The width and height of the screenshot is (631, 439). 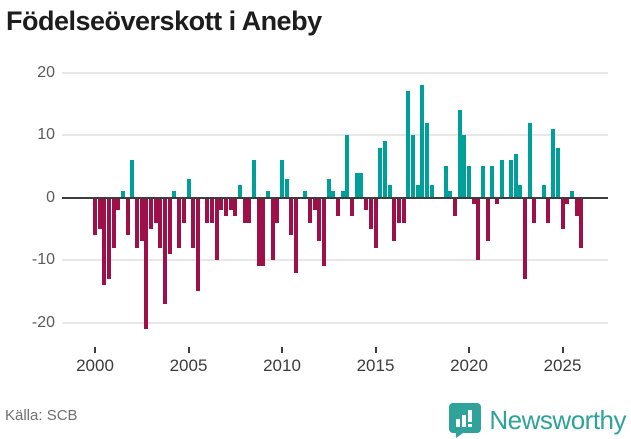 I want to click on zero-axis-line, so click(x=335, y=197).